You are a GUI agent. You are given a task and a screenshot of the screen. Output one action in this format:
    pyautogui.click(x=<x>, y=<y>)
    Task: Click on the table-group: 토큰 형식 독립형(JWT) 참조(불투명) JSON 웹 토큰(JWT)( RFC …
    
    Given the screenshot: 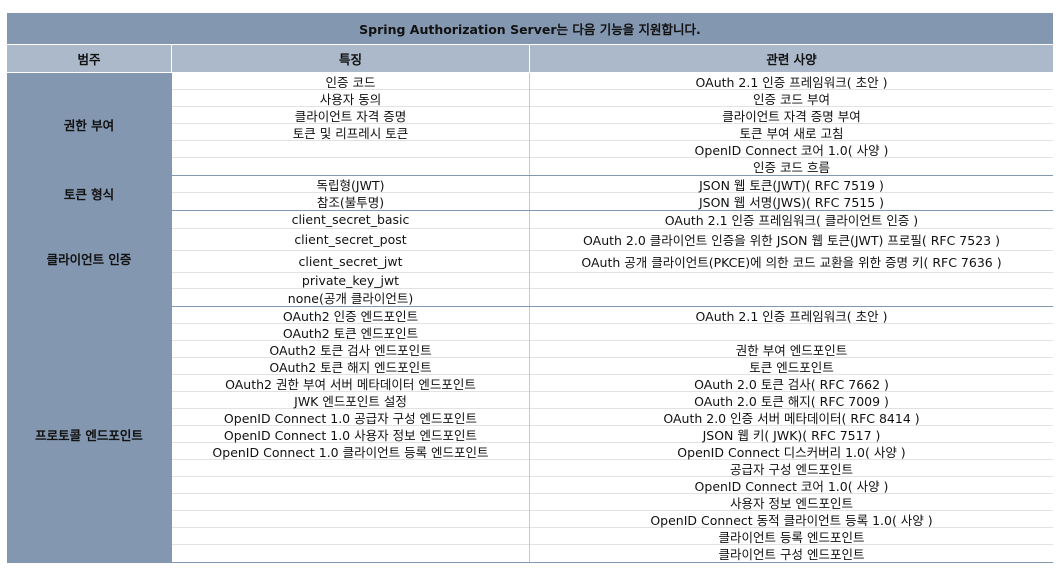 What is the action you would take?
    pyautogui.click(x=530, y=193)
    